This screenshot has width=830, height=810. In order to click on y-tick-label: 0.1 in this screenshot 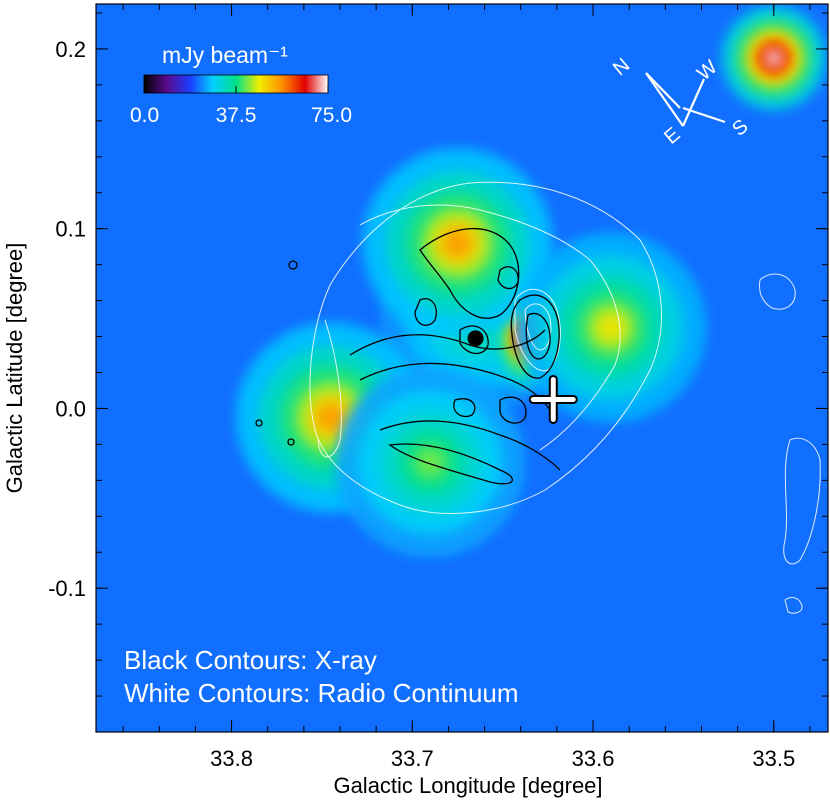, I will do `click(70, 229)`.